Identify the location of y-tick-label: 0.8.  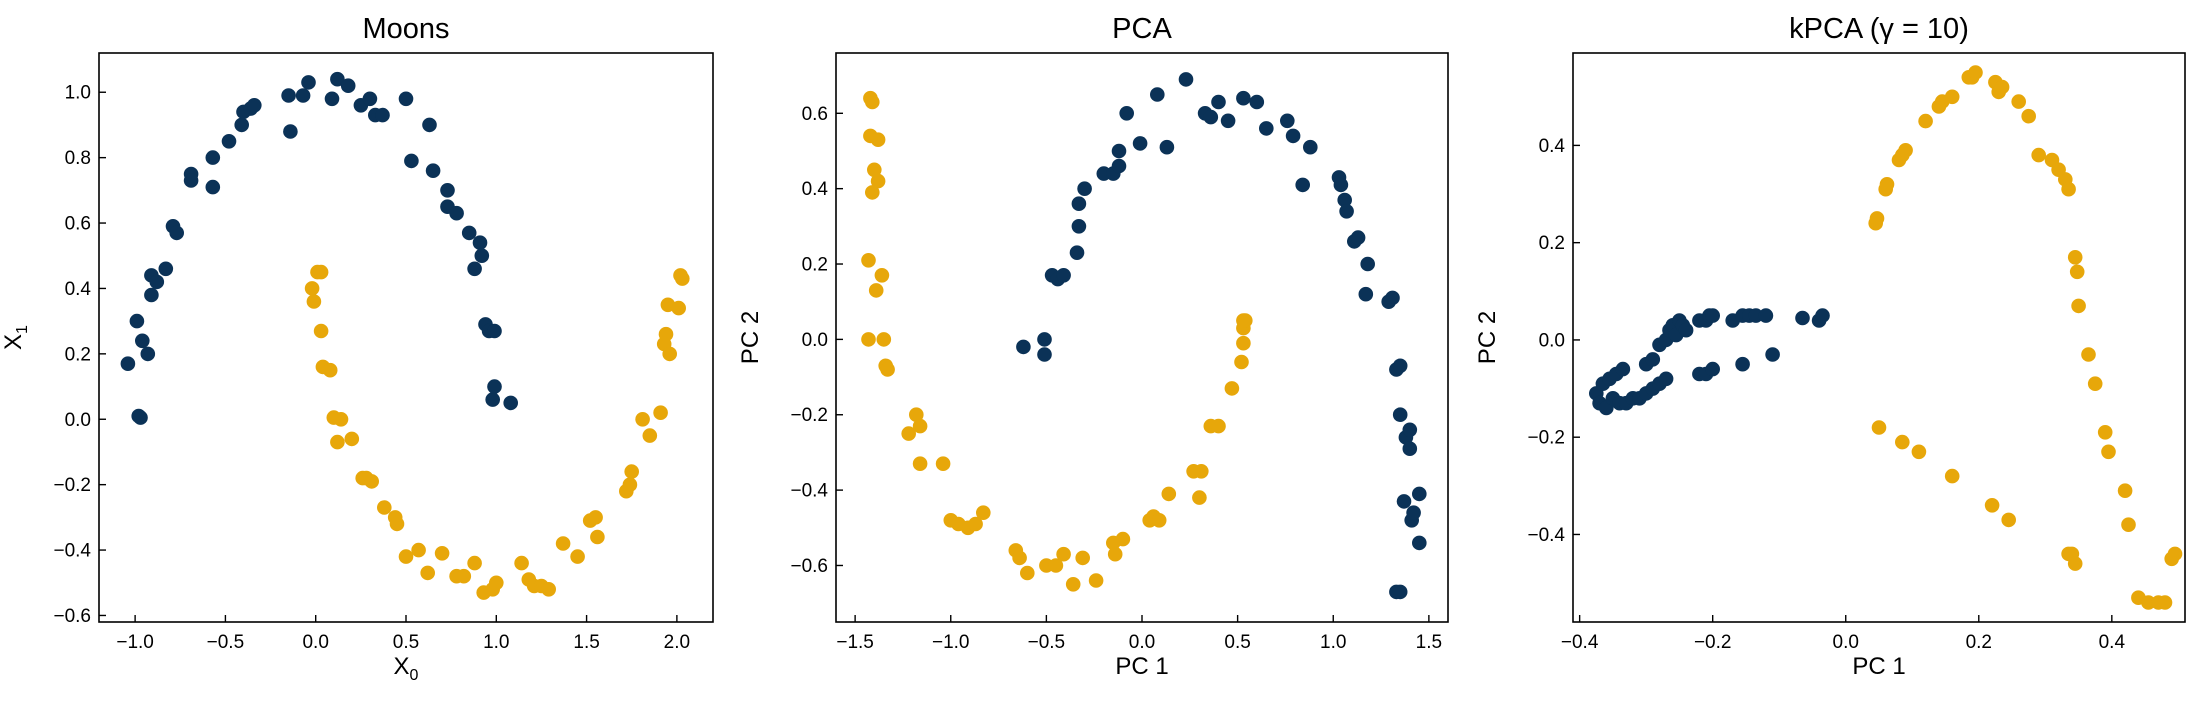
(78, 158).